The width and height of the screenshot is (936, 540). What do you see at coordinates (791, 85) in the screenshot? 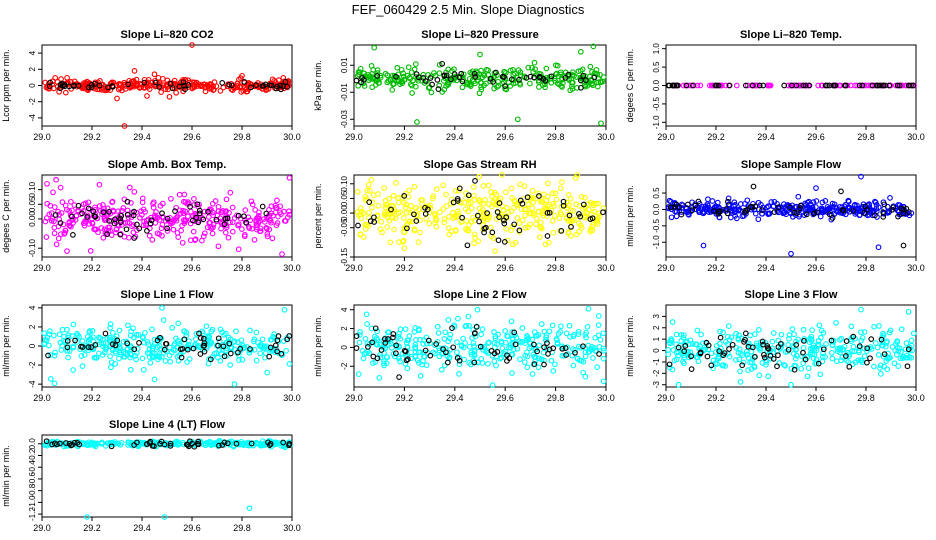
I see `series-selected` at bounding box center [791, 85].